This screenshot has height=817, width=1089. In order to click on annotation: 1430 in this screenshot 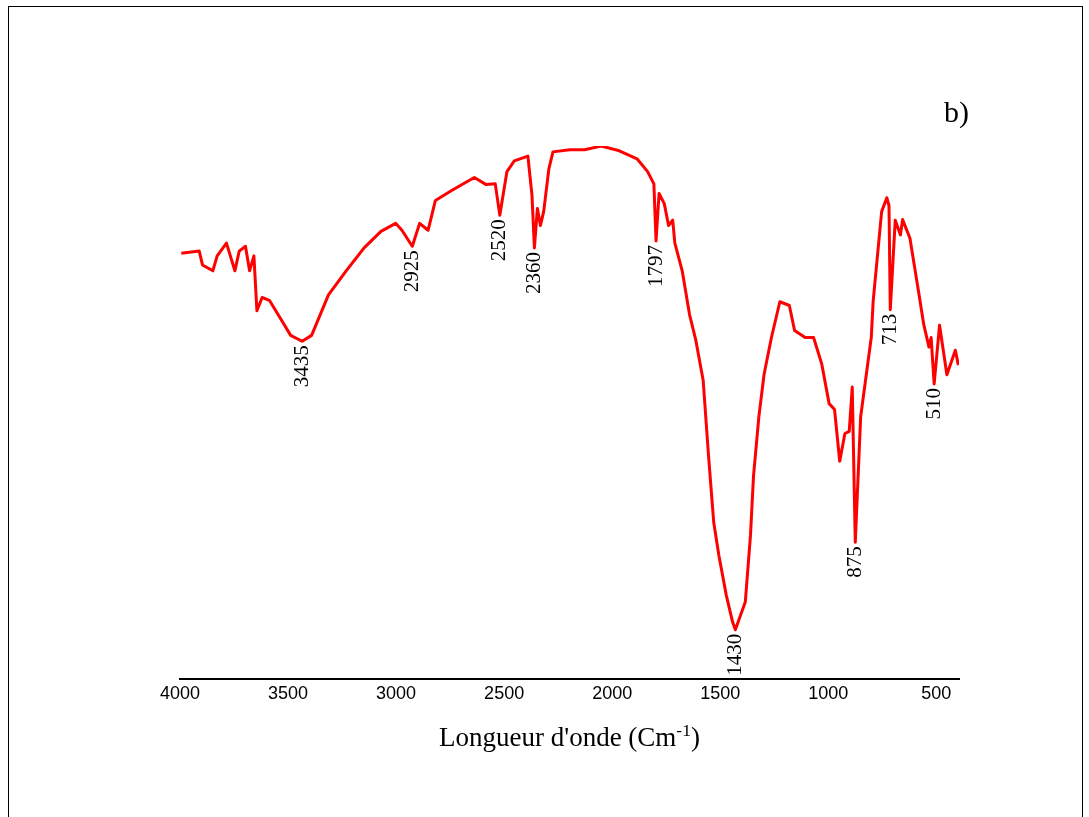, I will do `click(733, 654)`.